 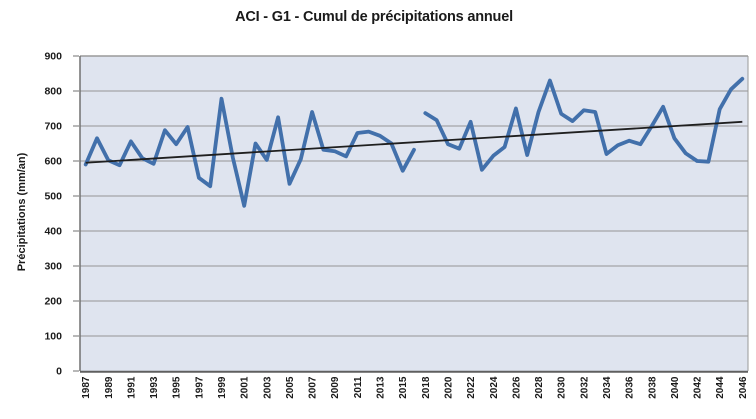 I want to click on x-tick-label: 2011, so click(x=358, y=387).